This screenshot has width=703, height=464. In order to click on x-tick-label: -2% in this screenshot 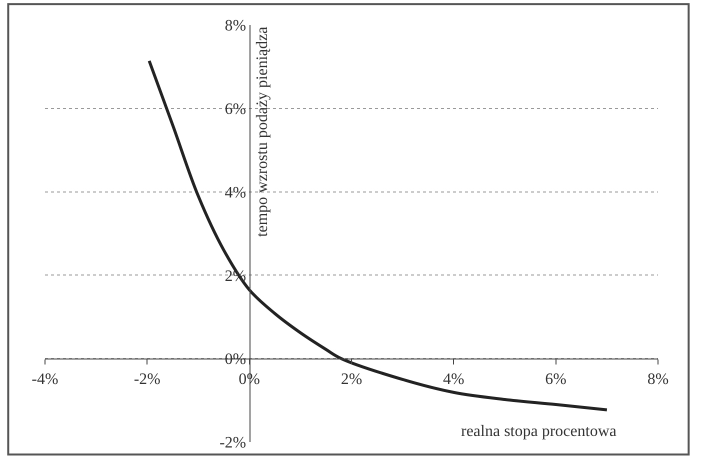, I will do `click(147, 379)`.